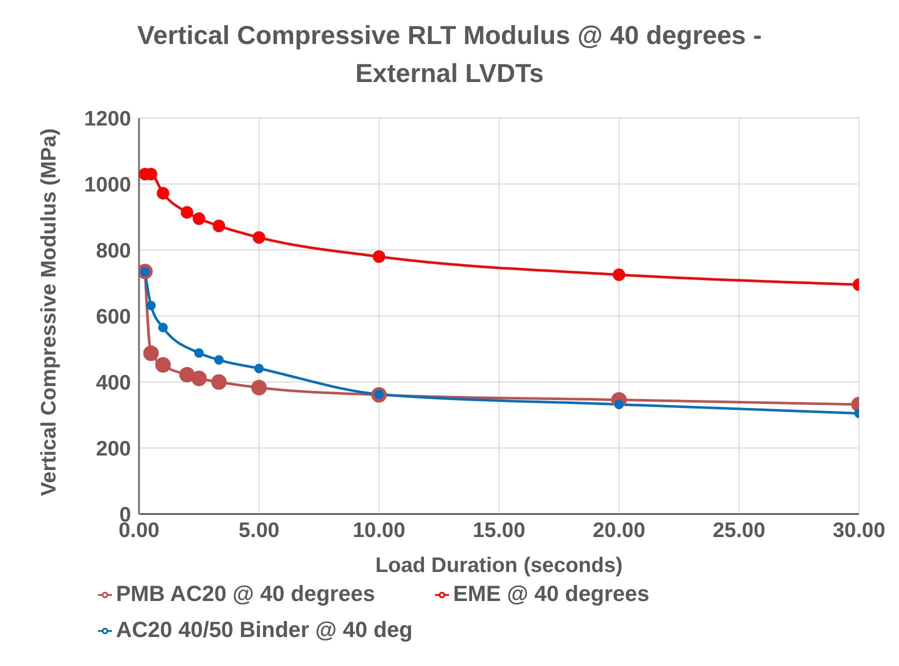 The width and height of the screenshot is (899, 666). What do you see at coordinates (499, 565) in the screenshot?
I see `x-axis-title: Load Duration (seconds)` at bounding box center [499, 565].